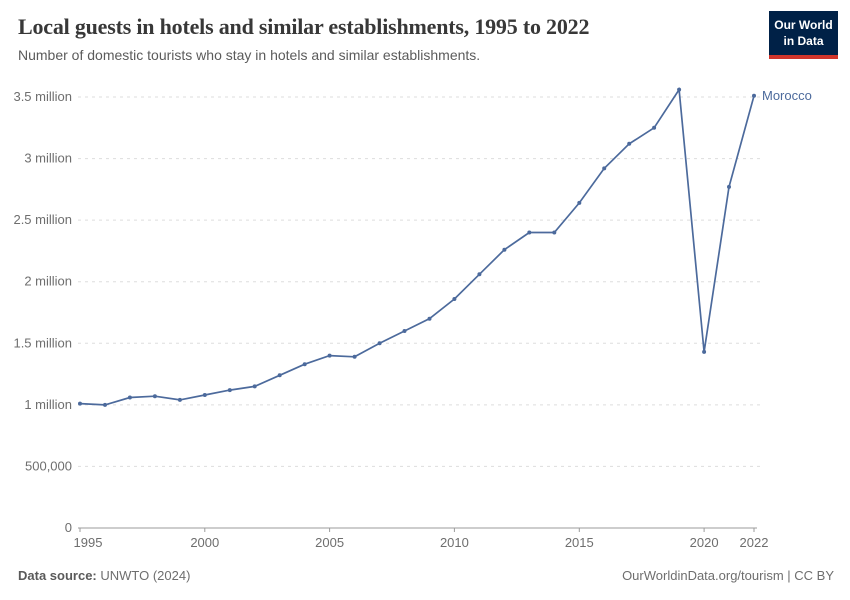  I want to click on data-point-2012, so click(504, 249).